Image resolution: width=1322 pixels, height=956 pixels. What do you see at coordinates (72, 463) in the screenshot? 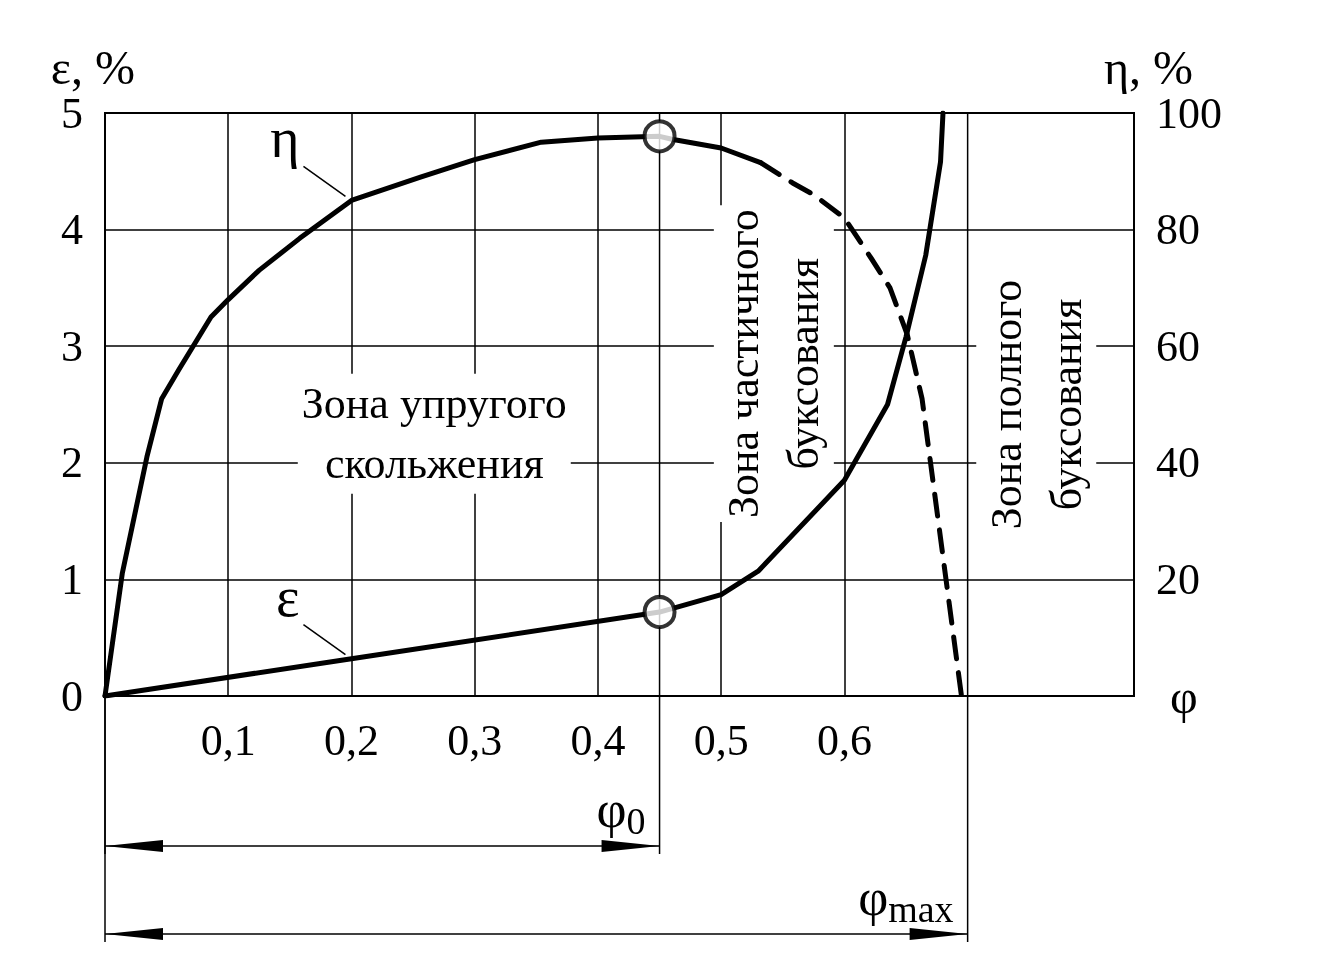
I see `y-tick-label: 2` at bounding box center [72, 463].